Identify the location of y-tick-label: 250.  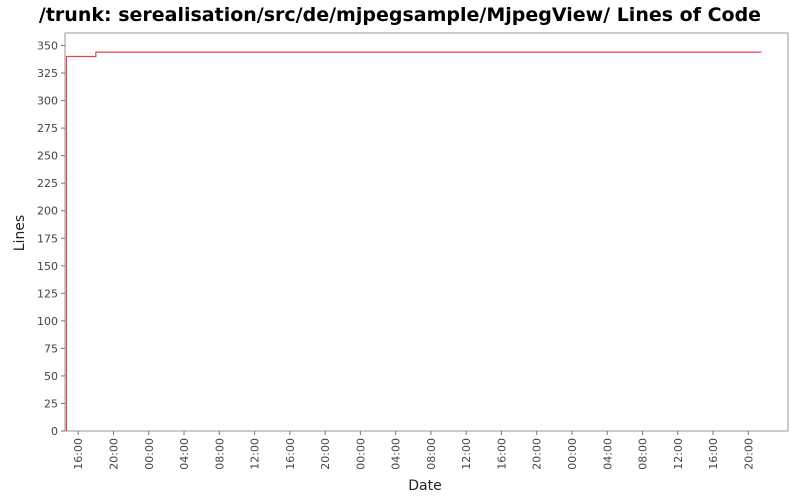
(47, 156).